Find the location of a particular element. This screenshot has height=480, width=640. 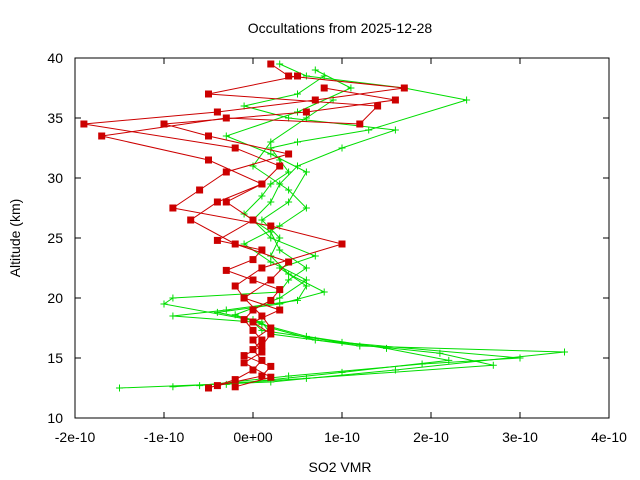

y-tick-label: 25 is located at coordinates (55, 238).